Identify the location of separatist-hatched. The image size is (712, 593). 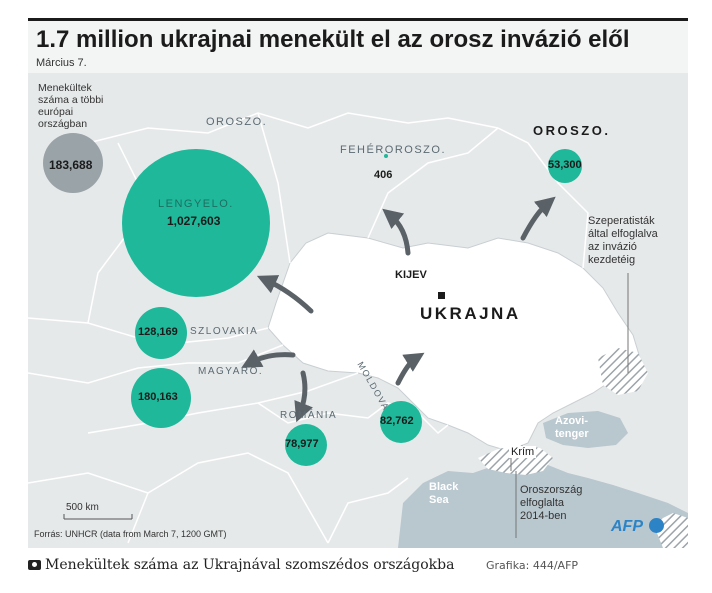
(623, 371).